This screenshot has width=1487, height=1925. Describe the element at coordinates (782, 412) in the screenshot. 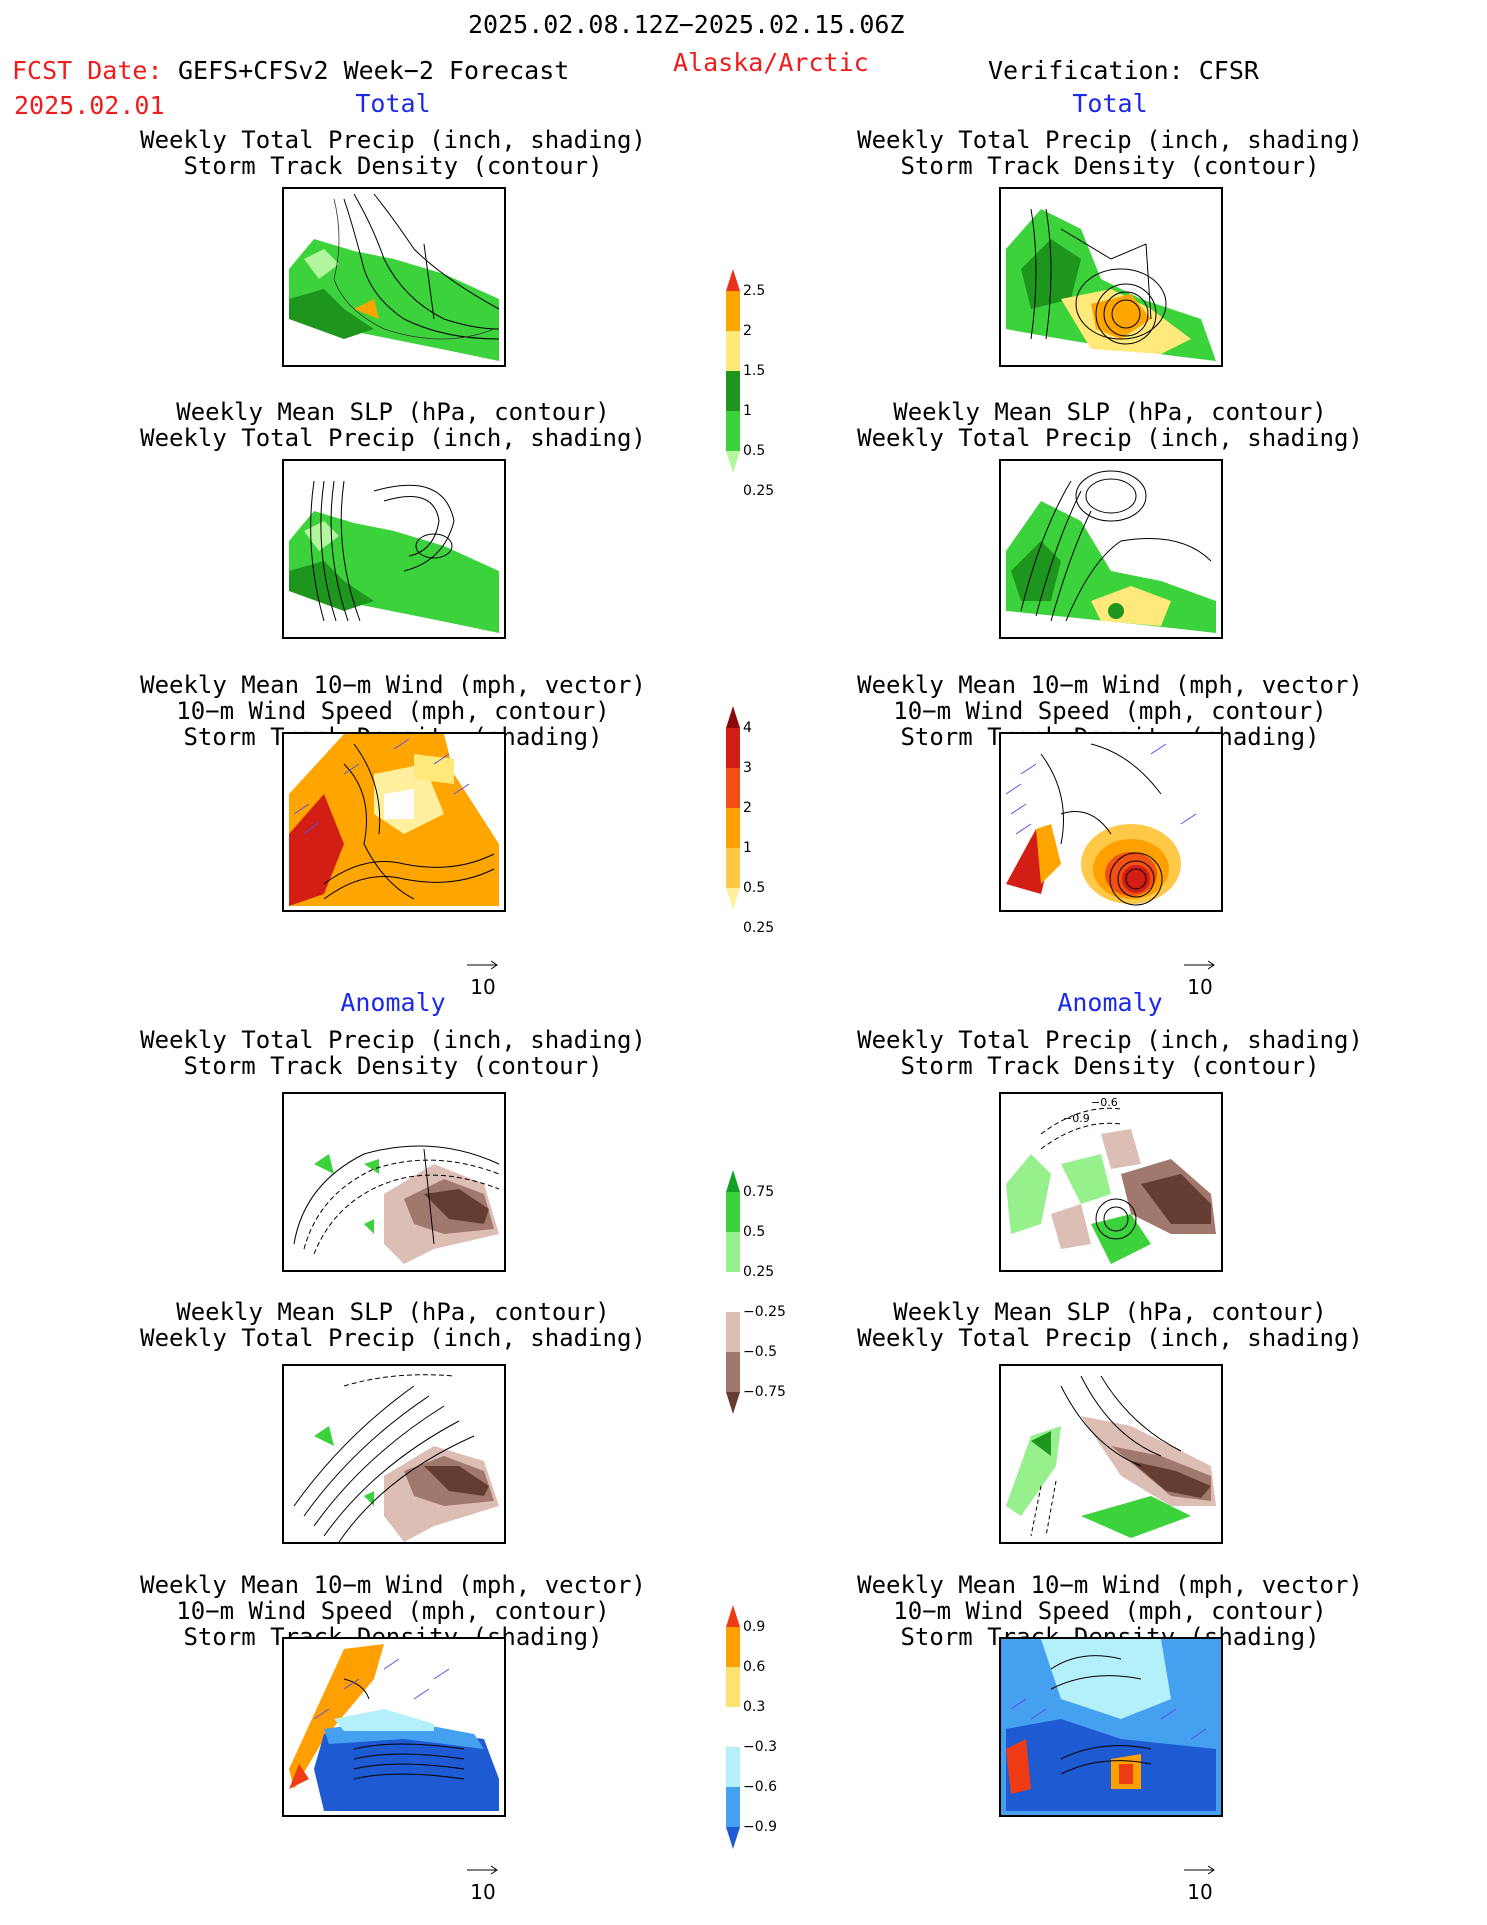

I see `colorbar-precip-total: 2.5 2 1.5 1 0.5 0.25` at that location.